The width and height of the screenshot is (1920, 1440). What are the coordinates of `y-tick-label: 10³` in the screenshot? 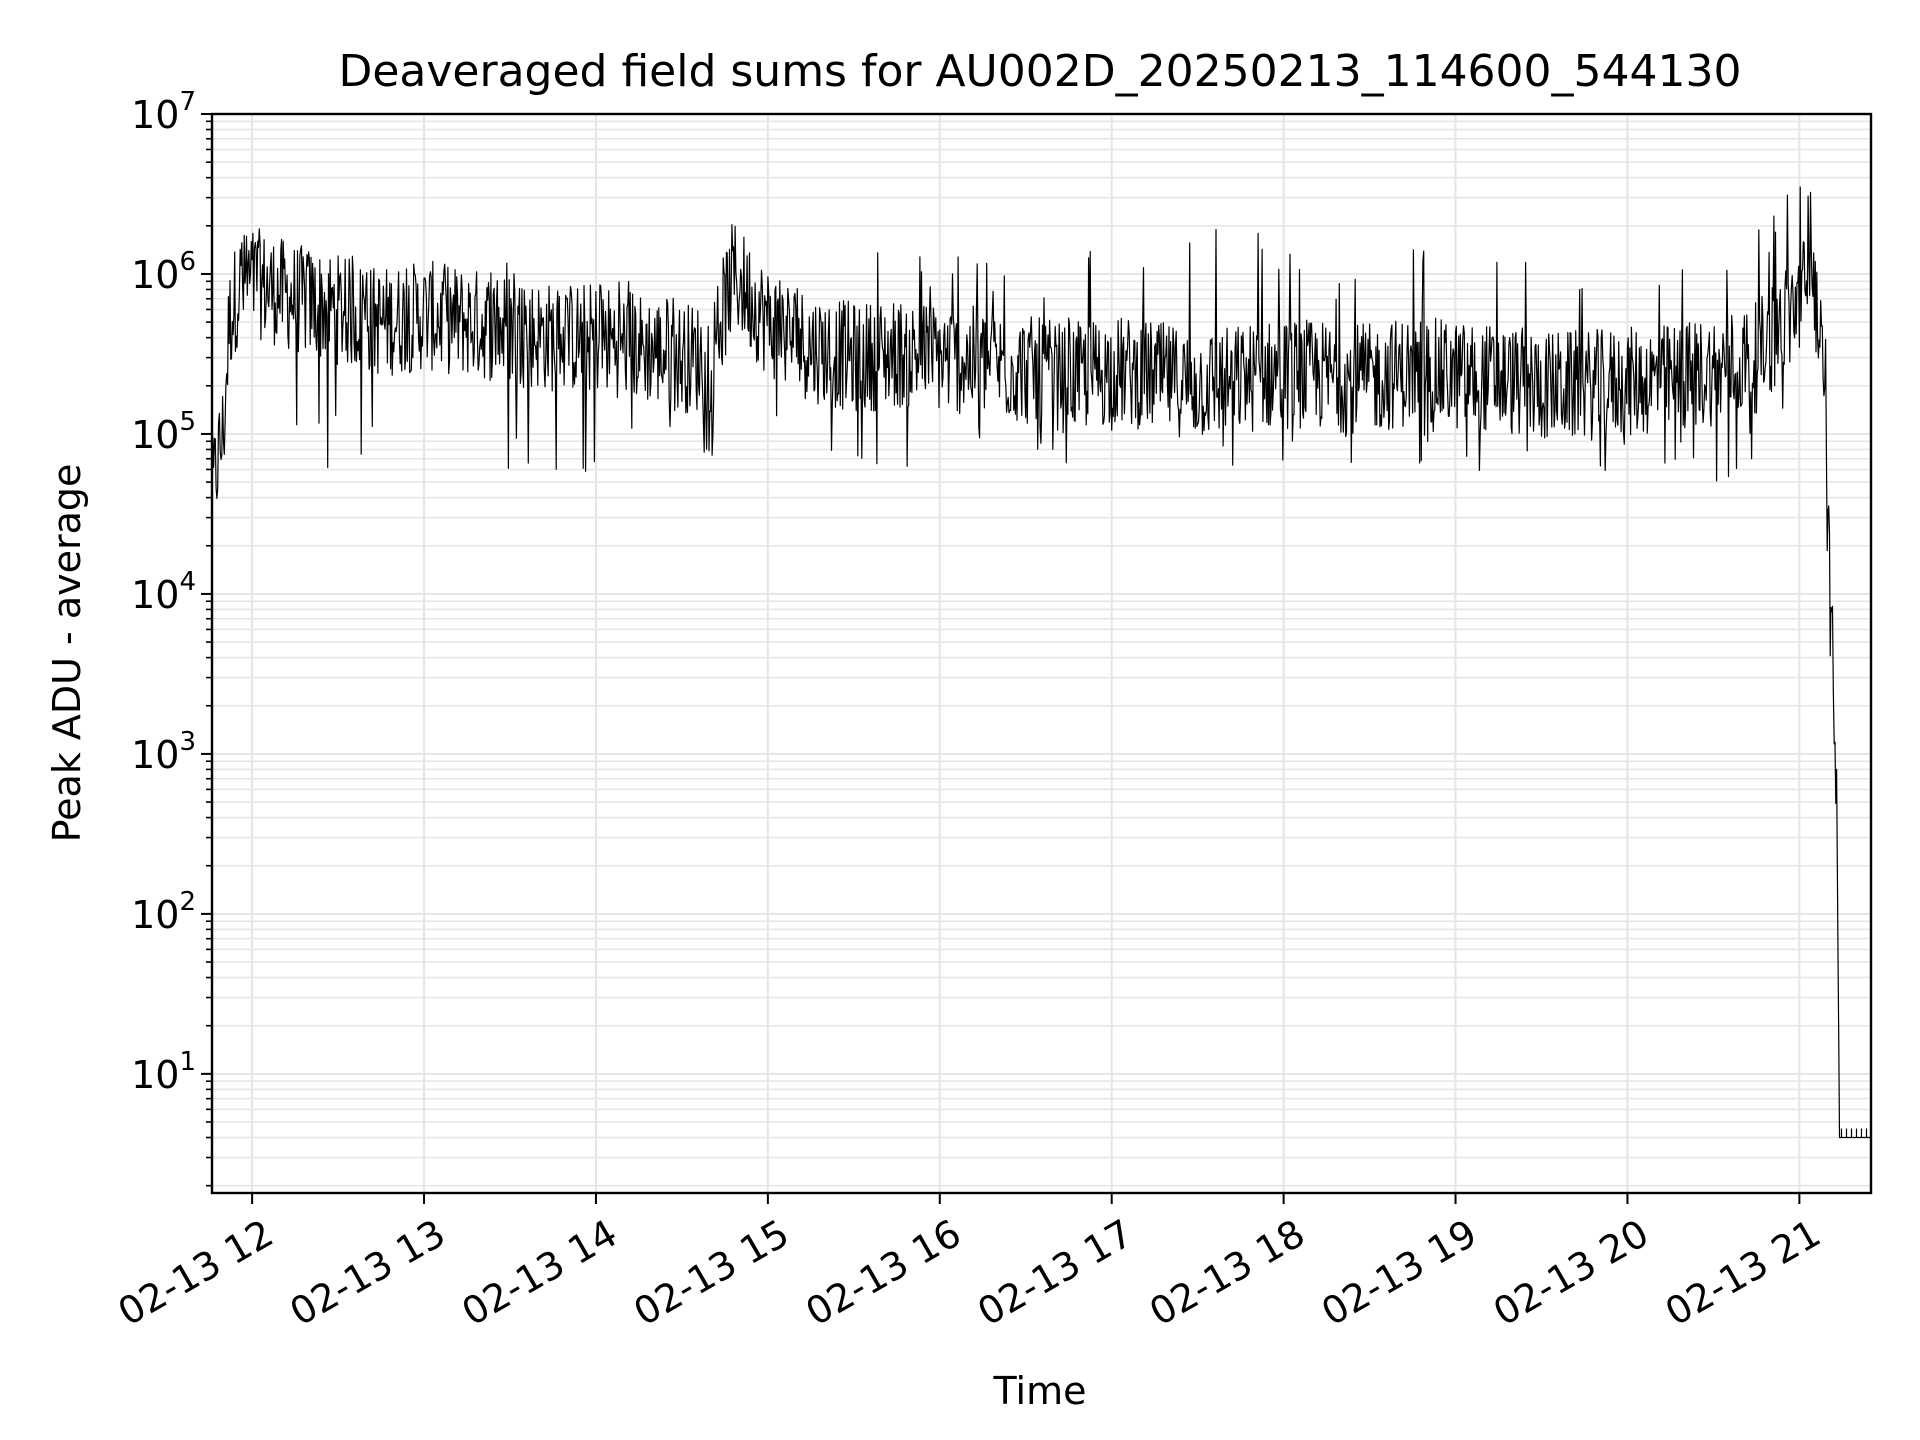 It's located at (163, 752).